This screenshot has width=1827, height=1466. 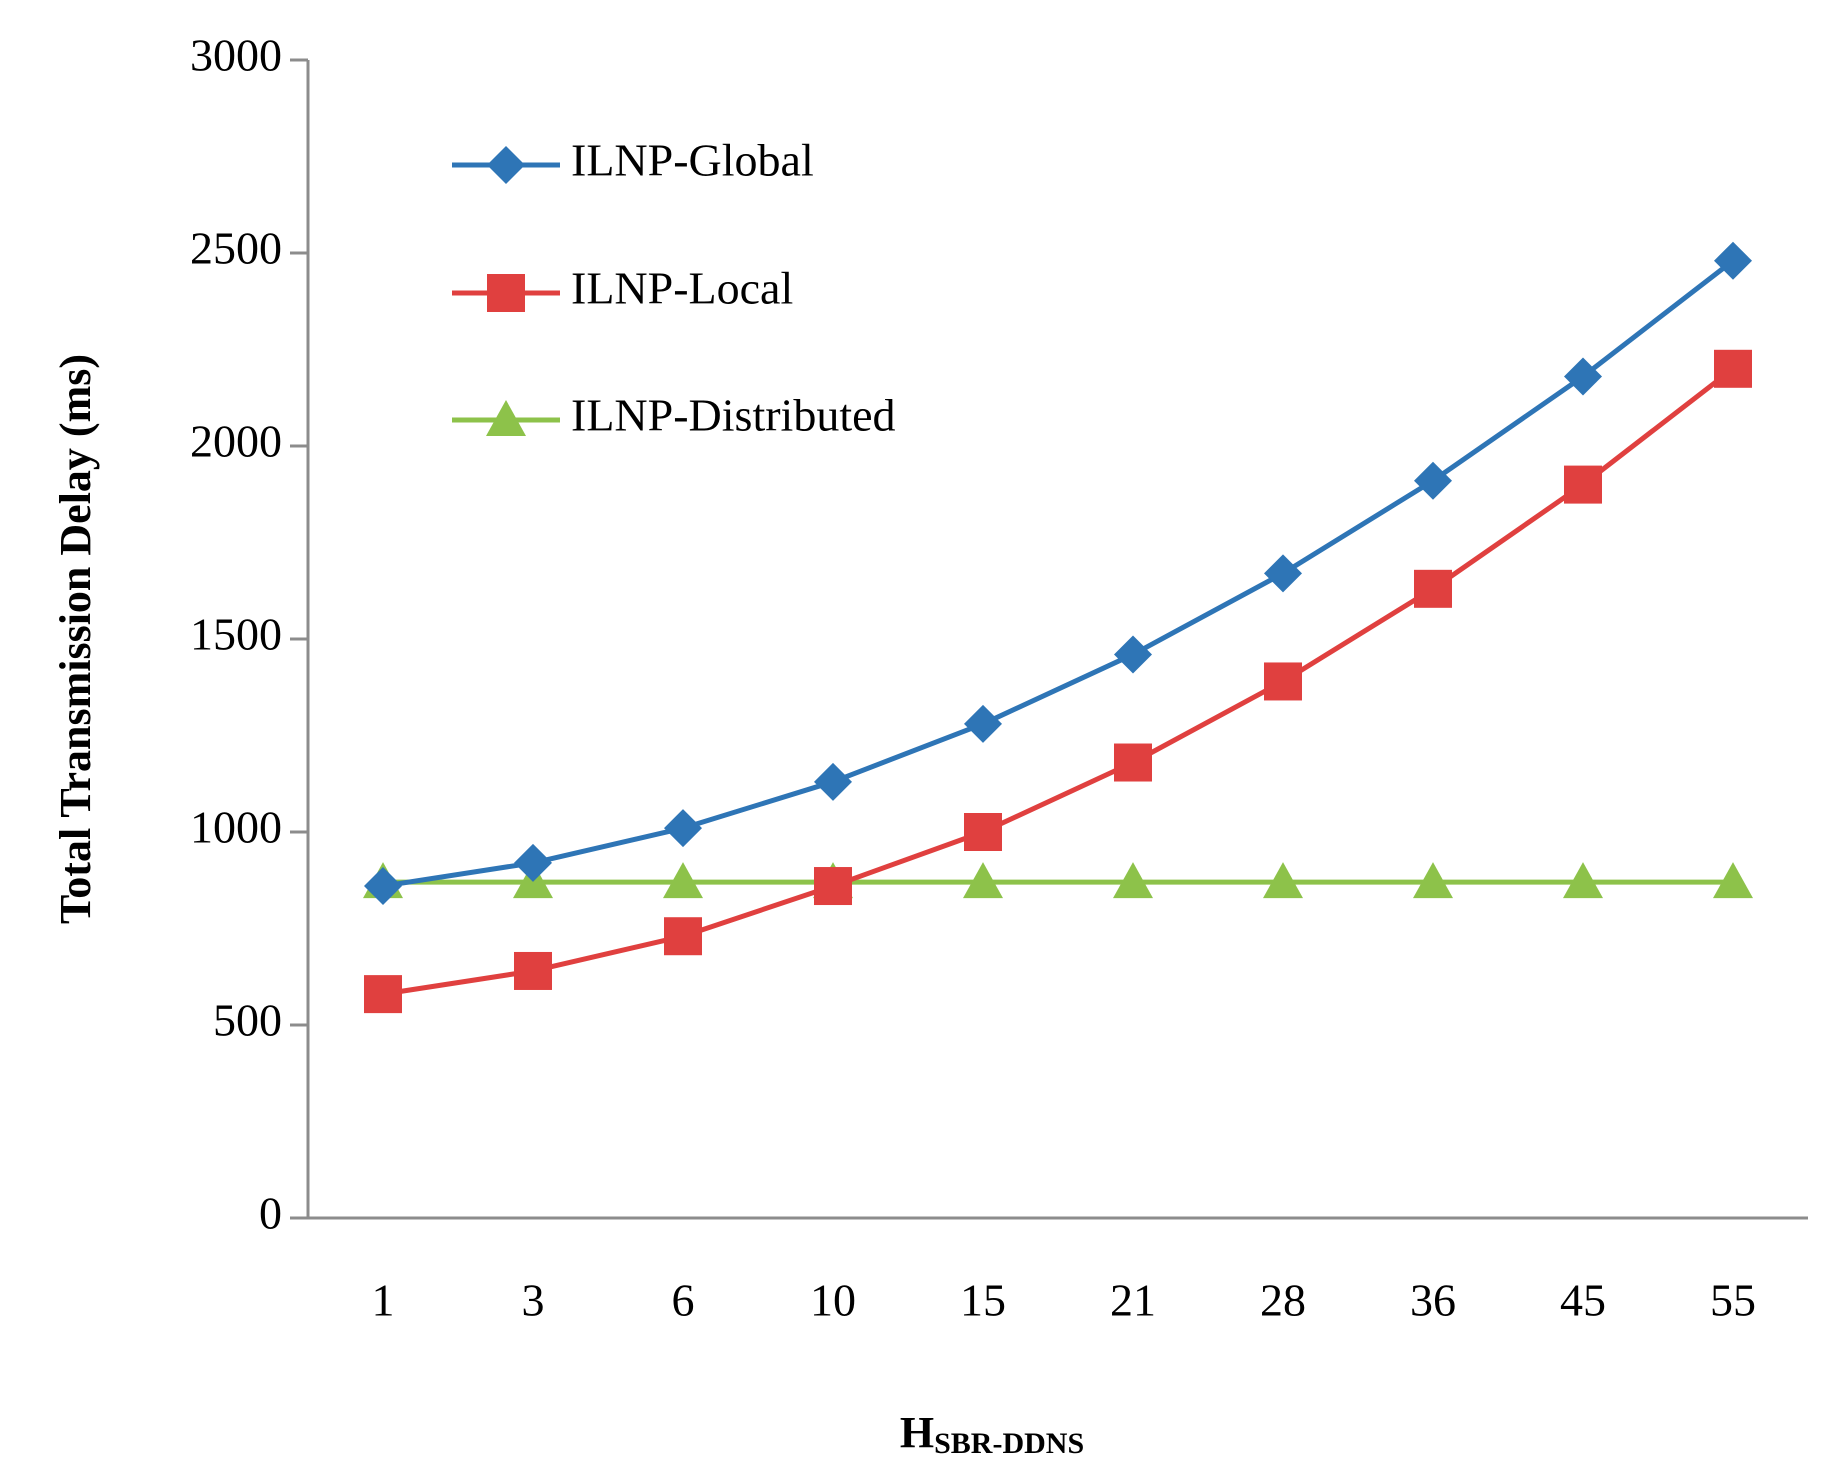 What do you see at coordinates (1733, 1300) in the screenshot?
I see `x-tick-label: 55` at bounding box center [1733, 1300].